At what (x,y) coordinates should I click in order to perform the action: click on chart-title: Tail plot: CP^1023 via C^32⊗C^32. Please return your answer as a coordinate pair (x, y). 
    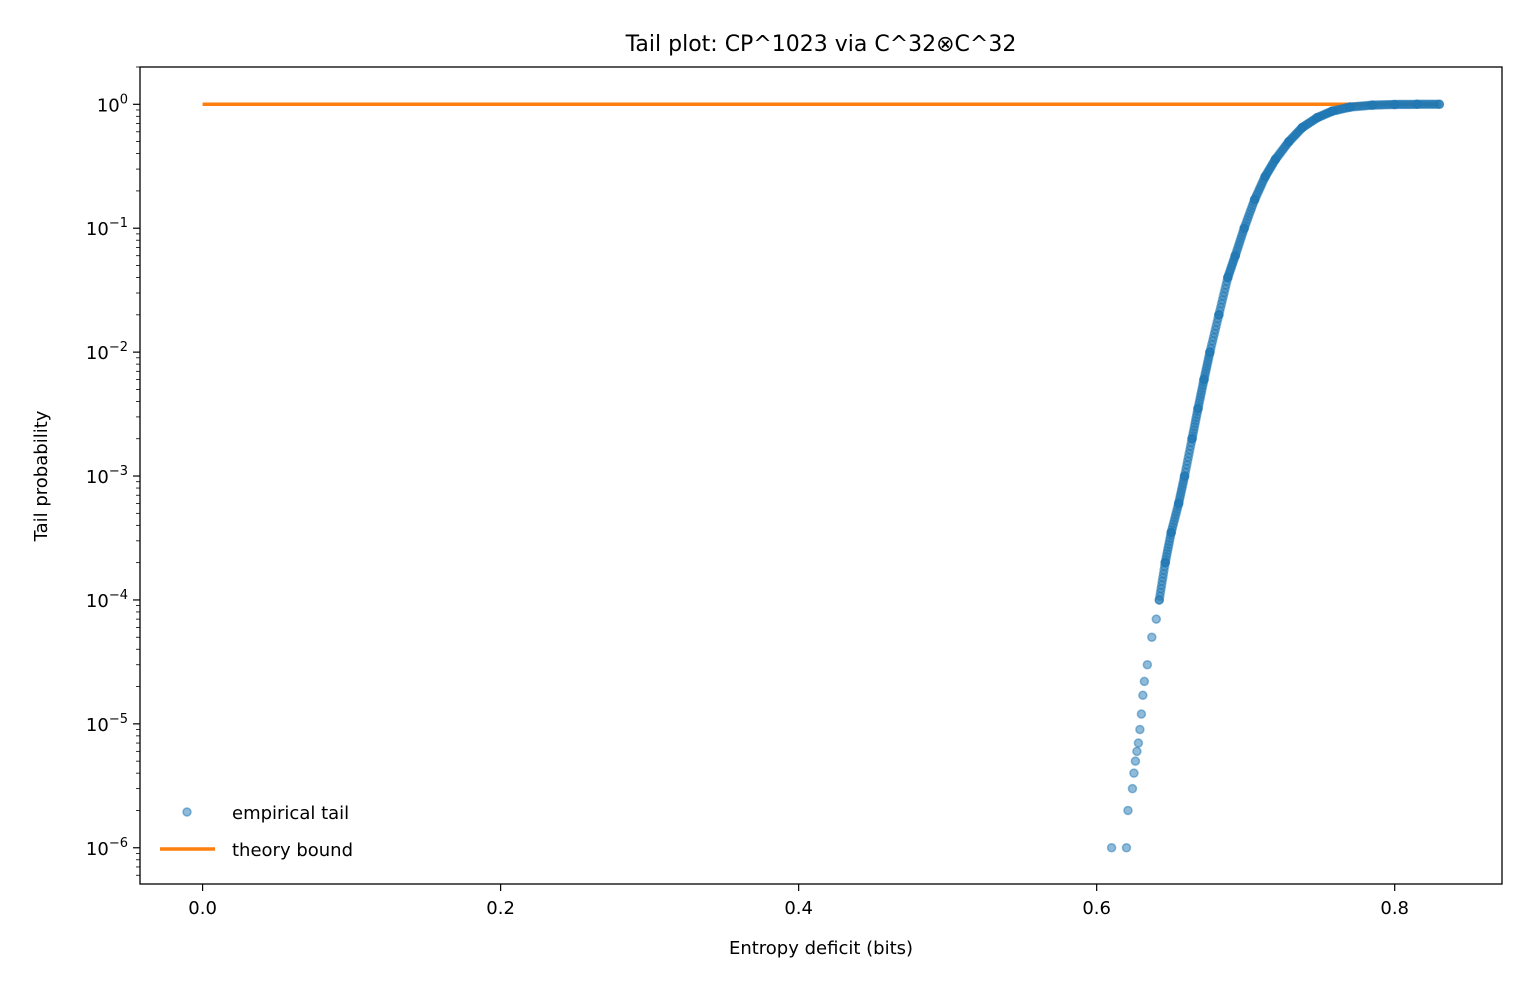
    Looking at the image, I should click on (821, 44).